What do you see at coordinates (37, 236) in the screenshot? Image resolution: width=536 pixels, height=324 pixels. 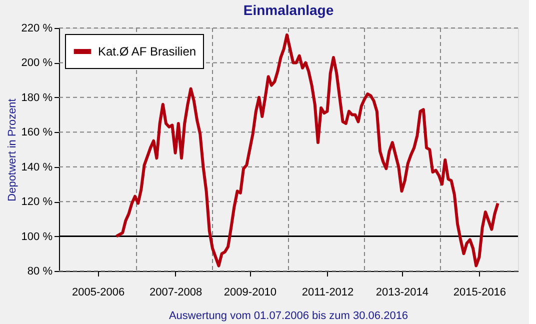 I see `y-tick-label: 100 %` at bounding box center [37, 236].